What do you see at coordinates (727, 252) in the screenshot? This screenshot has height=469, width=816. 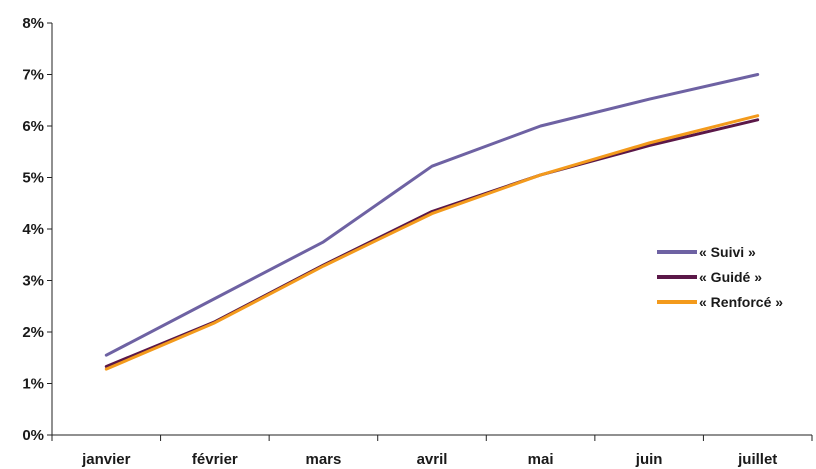 I see `legend-label: « Suivi »` at bounding box center [727, 252].